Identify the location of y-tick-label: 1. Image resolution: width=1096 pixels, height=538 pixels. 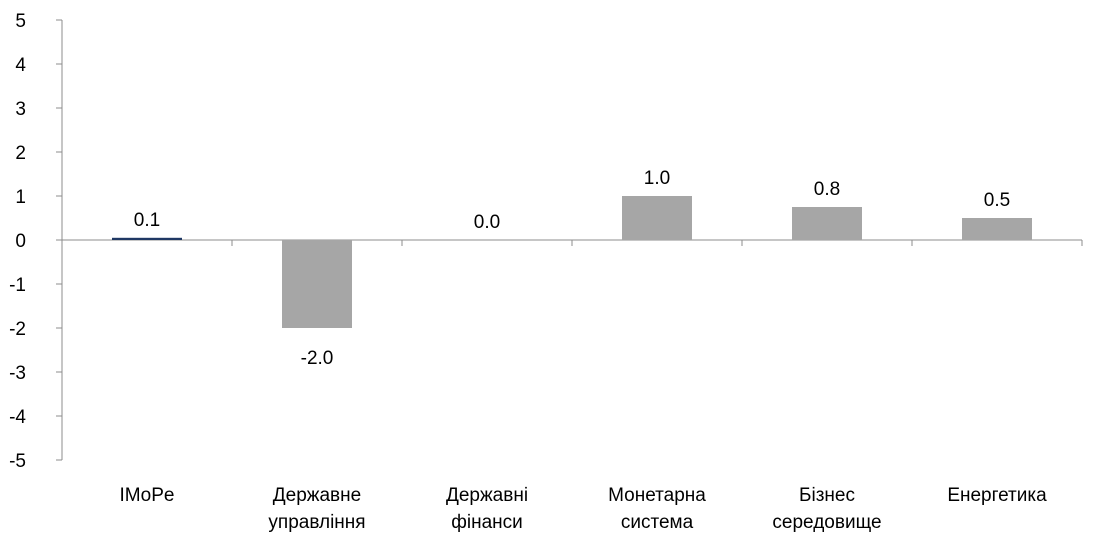
(20, 197).